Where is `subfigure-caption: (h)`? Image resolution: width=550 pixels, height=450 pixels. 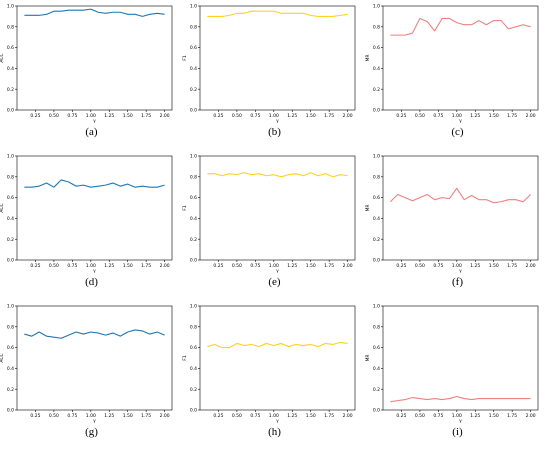 subfigure-caption: (h) is located at coordinates (274, 432).